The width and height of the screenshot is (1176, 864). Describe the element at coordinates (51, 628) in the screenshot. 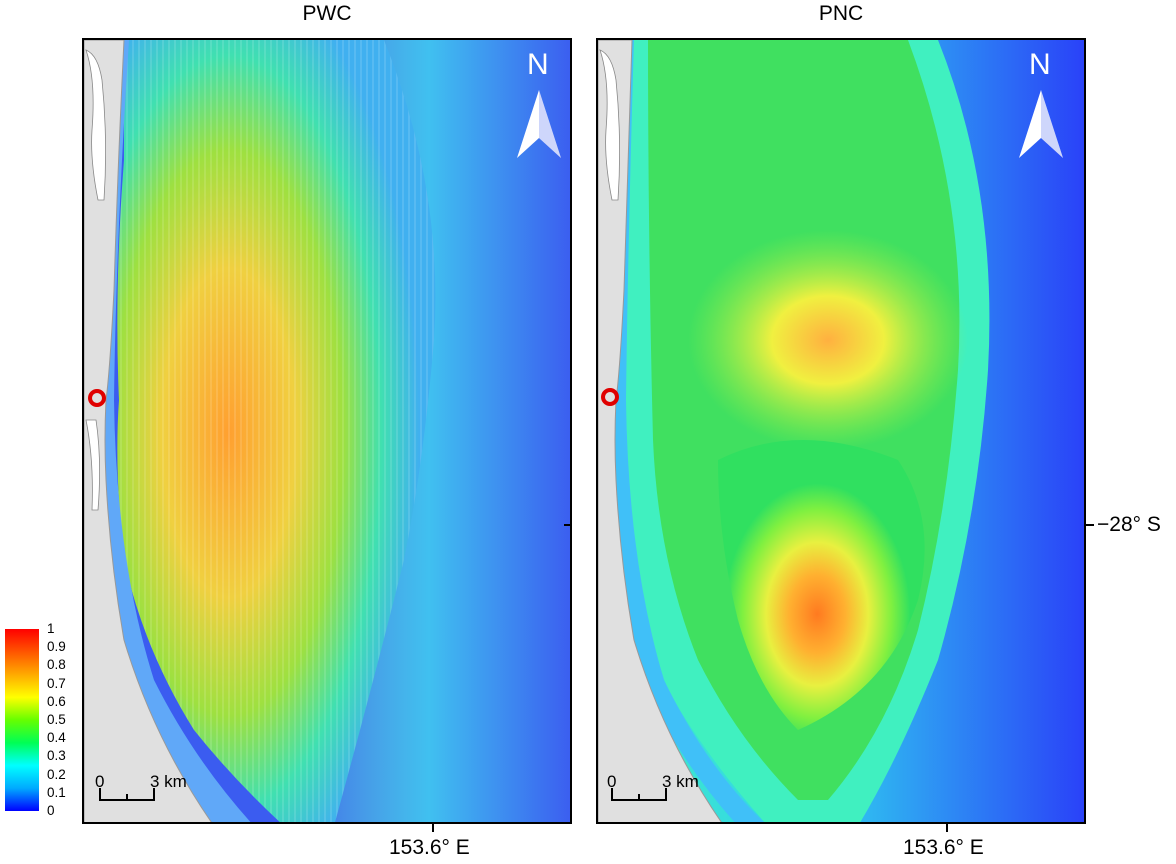

I see `legend-label: 1` at that location.